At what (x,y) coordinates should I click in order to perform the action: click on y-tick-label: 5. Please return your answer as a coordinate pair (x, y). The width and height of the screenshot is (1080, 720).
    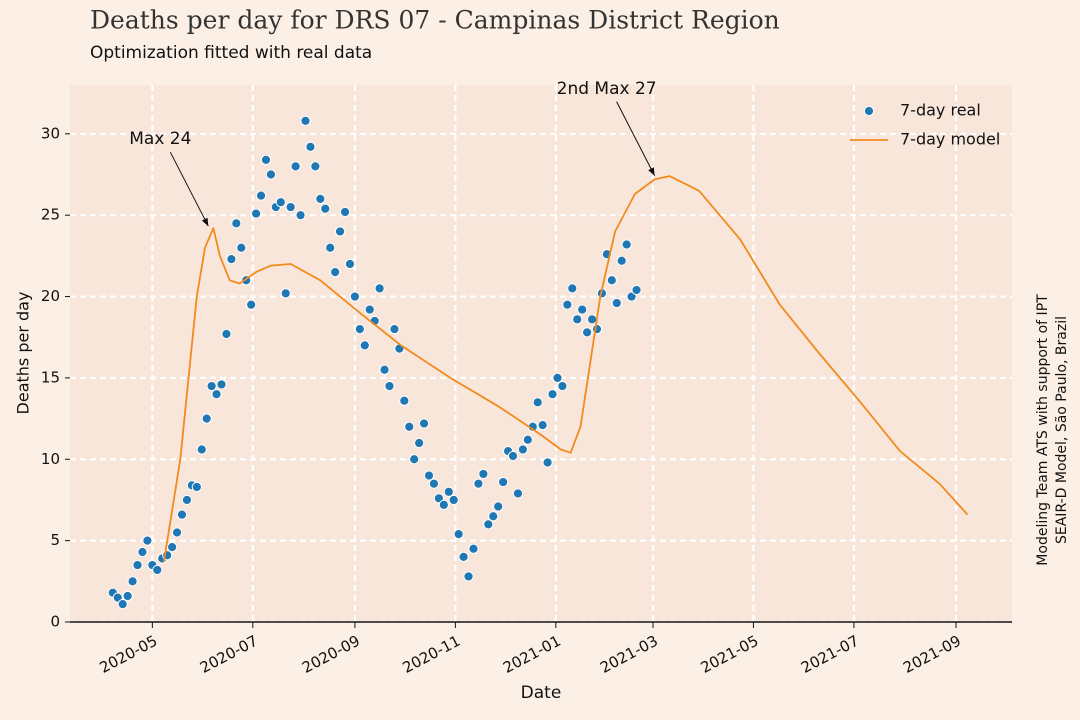
    Looking at the image, I should click on (55, 540).